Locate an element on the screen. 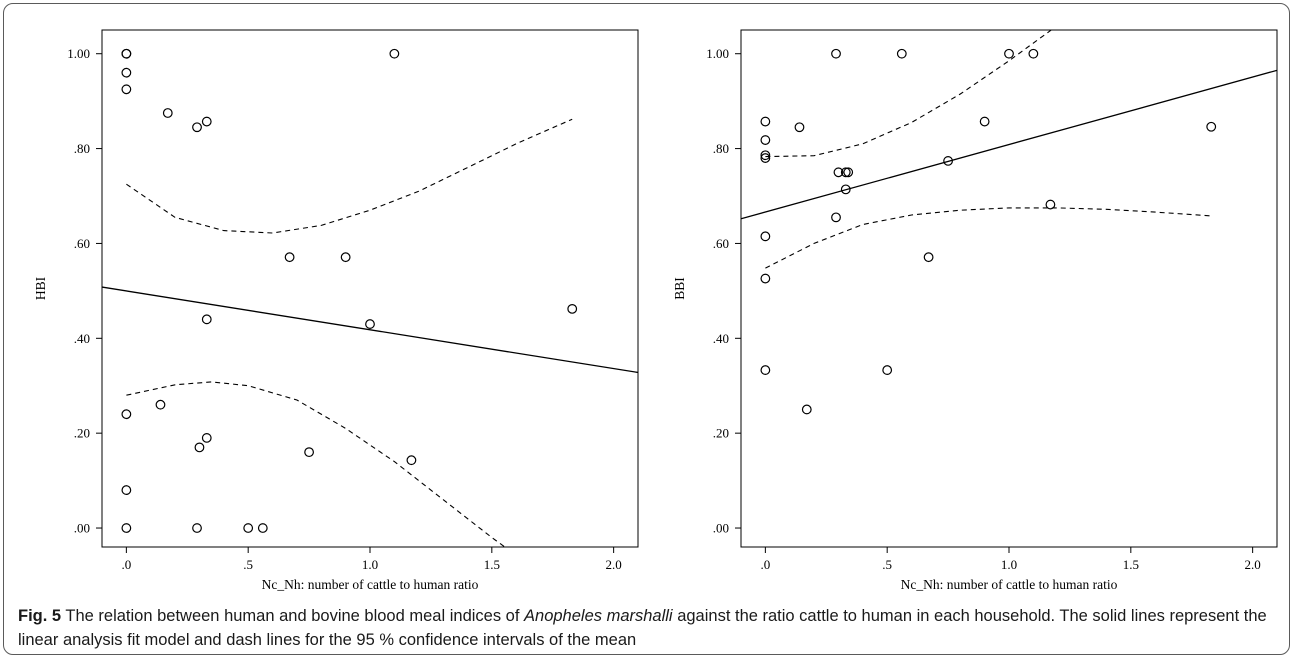  bbi-y-tick-label: .80 is located at coordinates (721, 148).